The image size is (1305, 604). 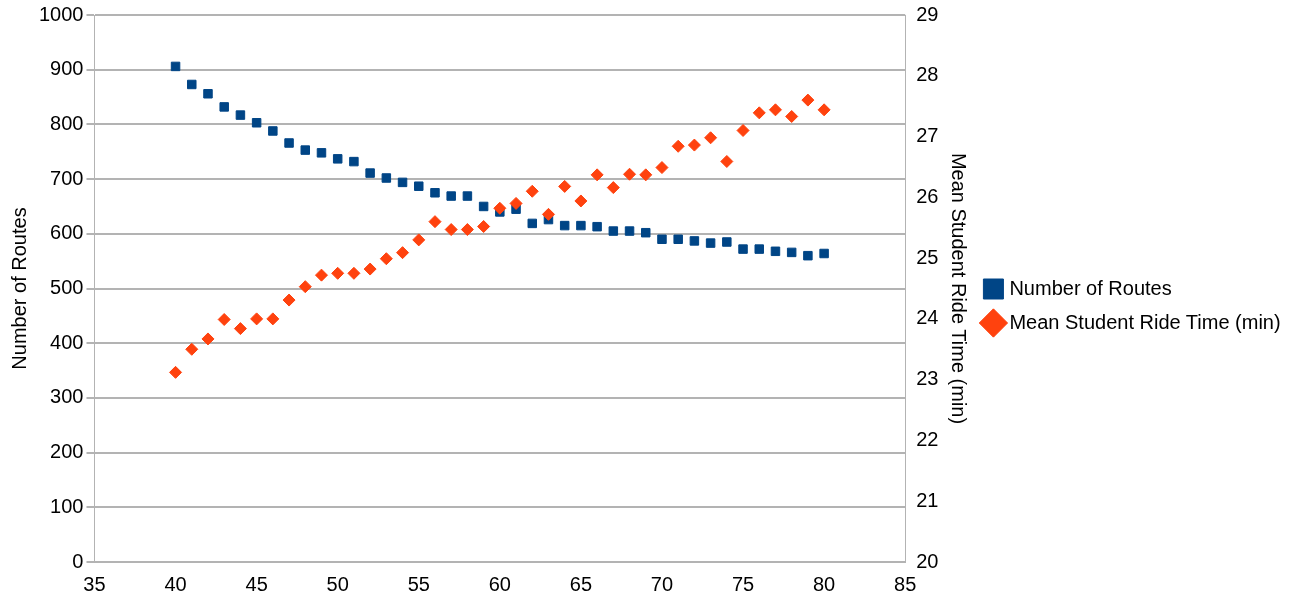 What do you see at coordinates (824, 583) in the screenshot?
I see `x-tick-label: 80` at bounding box center [824, 583].